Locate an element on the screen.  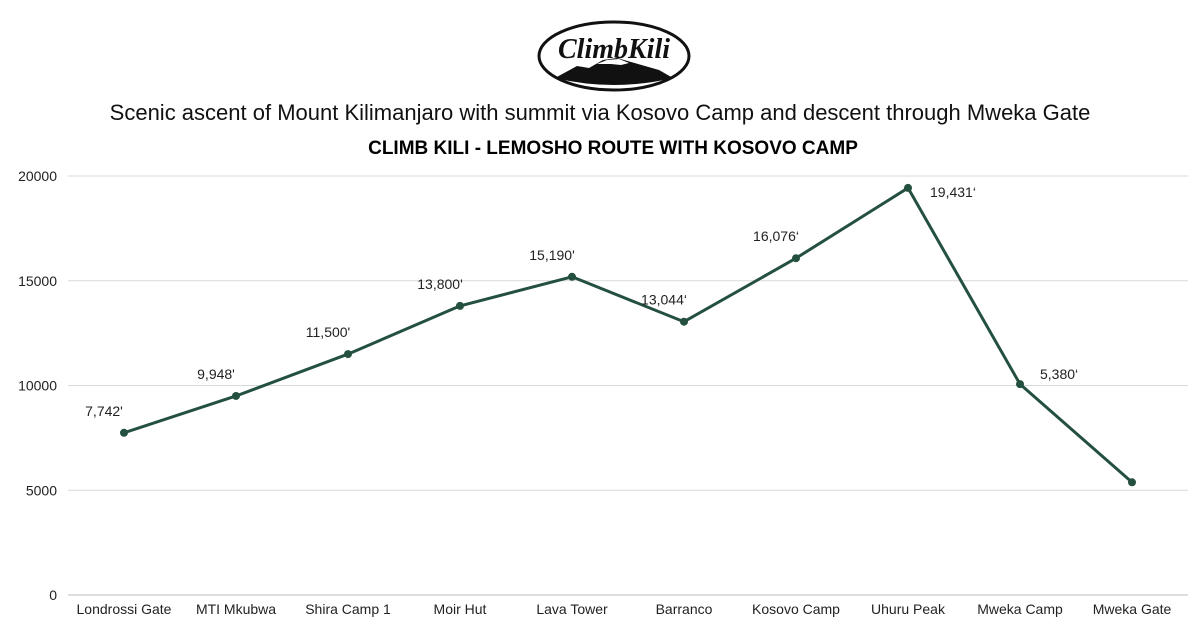
x-tick-label: MTI Mkubwa is located at coordinates (236, 609).